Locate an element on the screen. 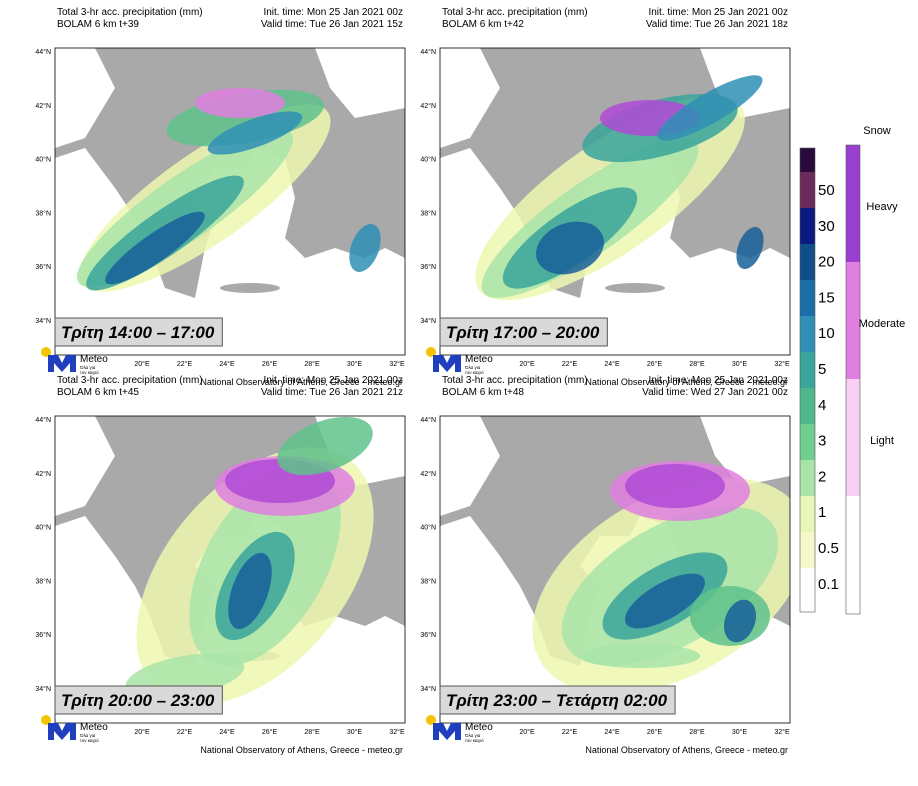 Image resolution: width=918 pixels, height=786 pixels. period-label: Τρίτη 20:00 – 23:00 is located at coordinates (138, 700).